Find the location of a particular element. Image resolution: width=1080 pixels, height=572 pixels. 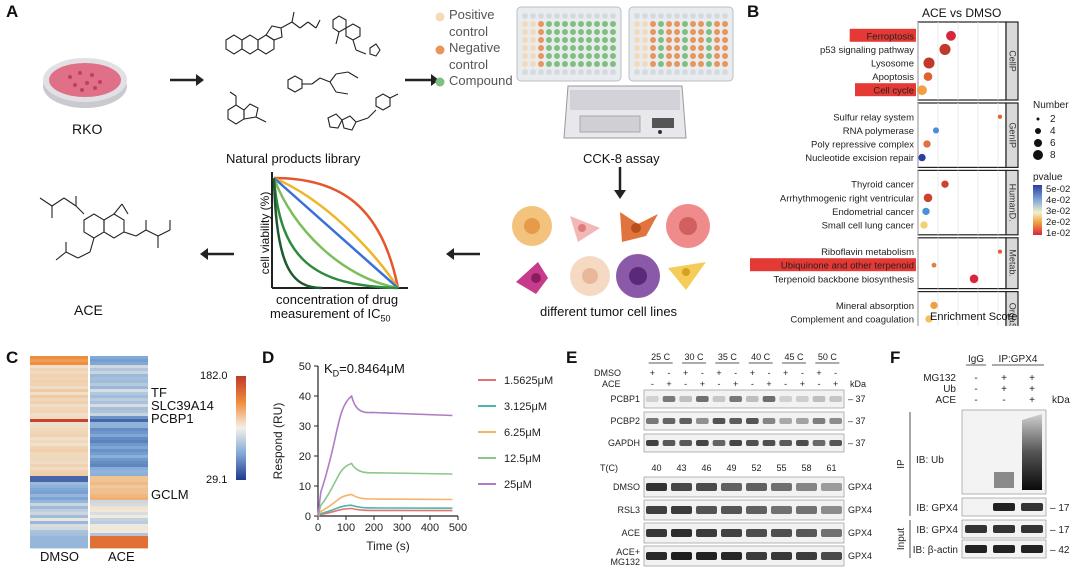

ic50-subscript: 50 is located at coordinates (385, 318).